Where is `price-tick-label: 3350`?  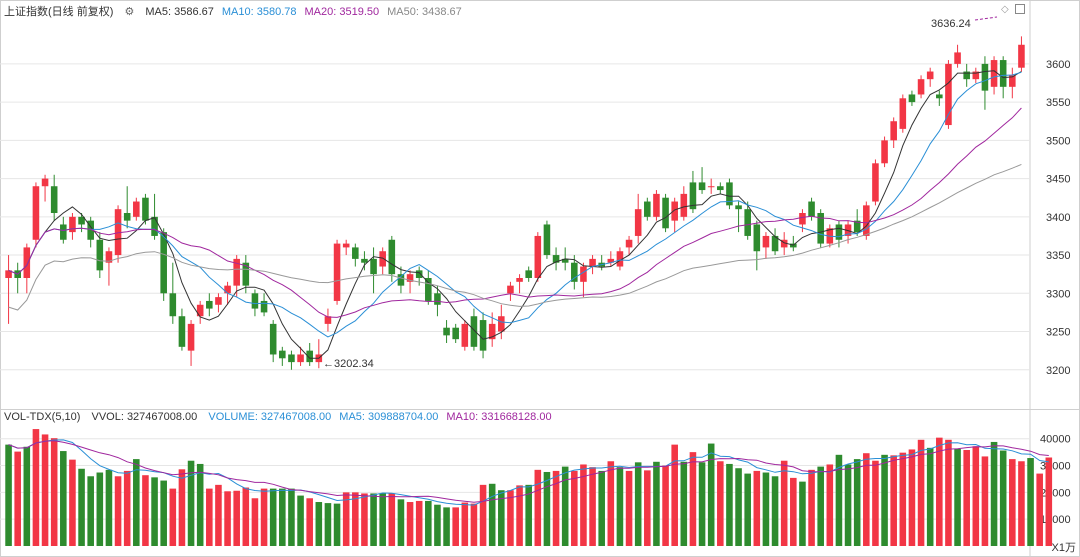
price-tick-label: 3350 is located at coordinates (1058, 256).